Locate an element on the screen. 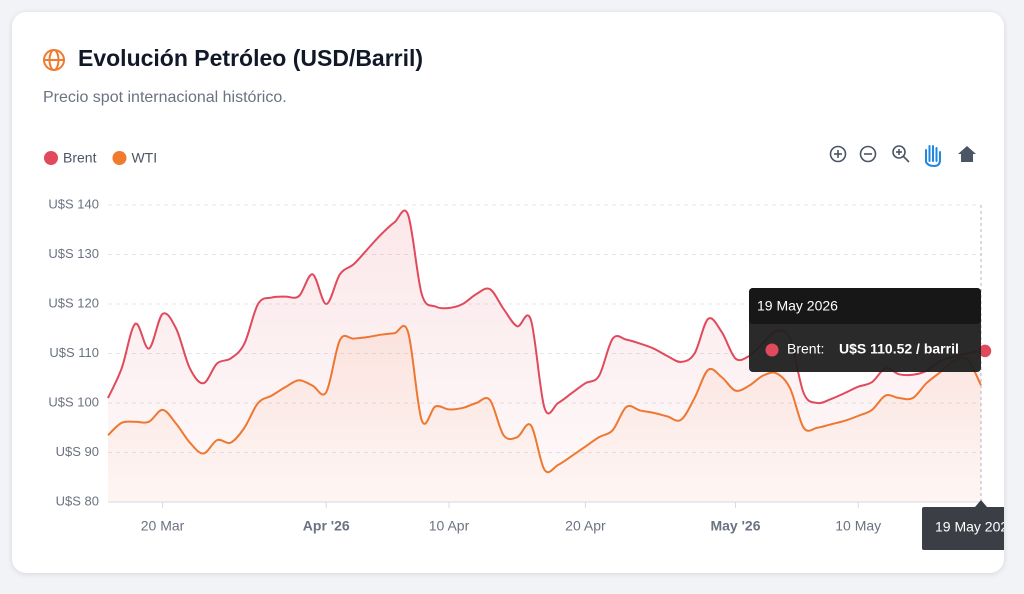 This screenshot has height=594, width=1024. legend-label: Brent is located at coordinates (80, 158).